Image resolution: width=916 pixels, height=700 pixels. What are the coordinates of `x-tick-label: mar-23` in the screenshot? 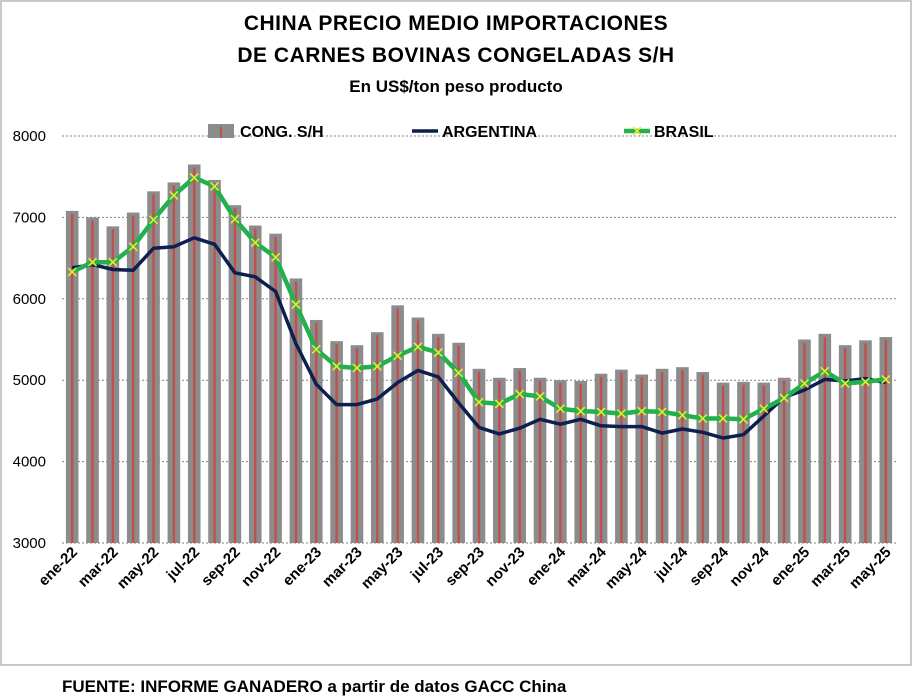 It's located at (342, 567).